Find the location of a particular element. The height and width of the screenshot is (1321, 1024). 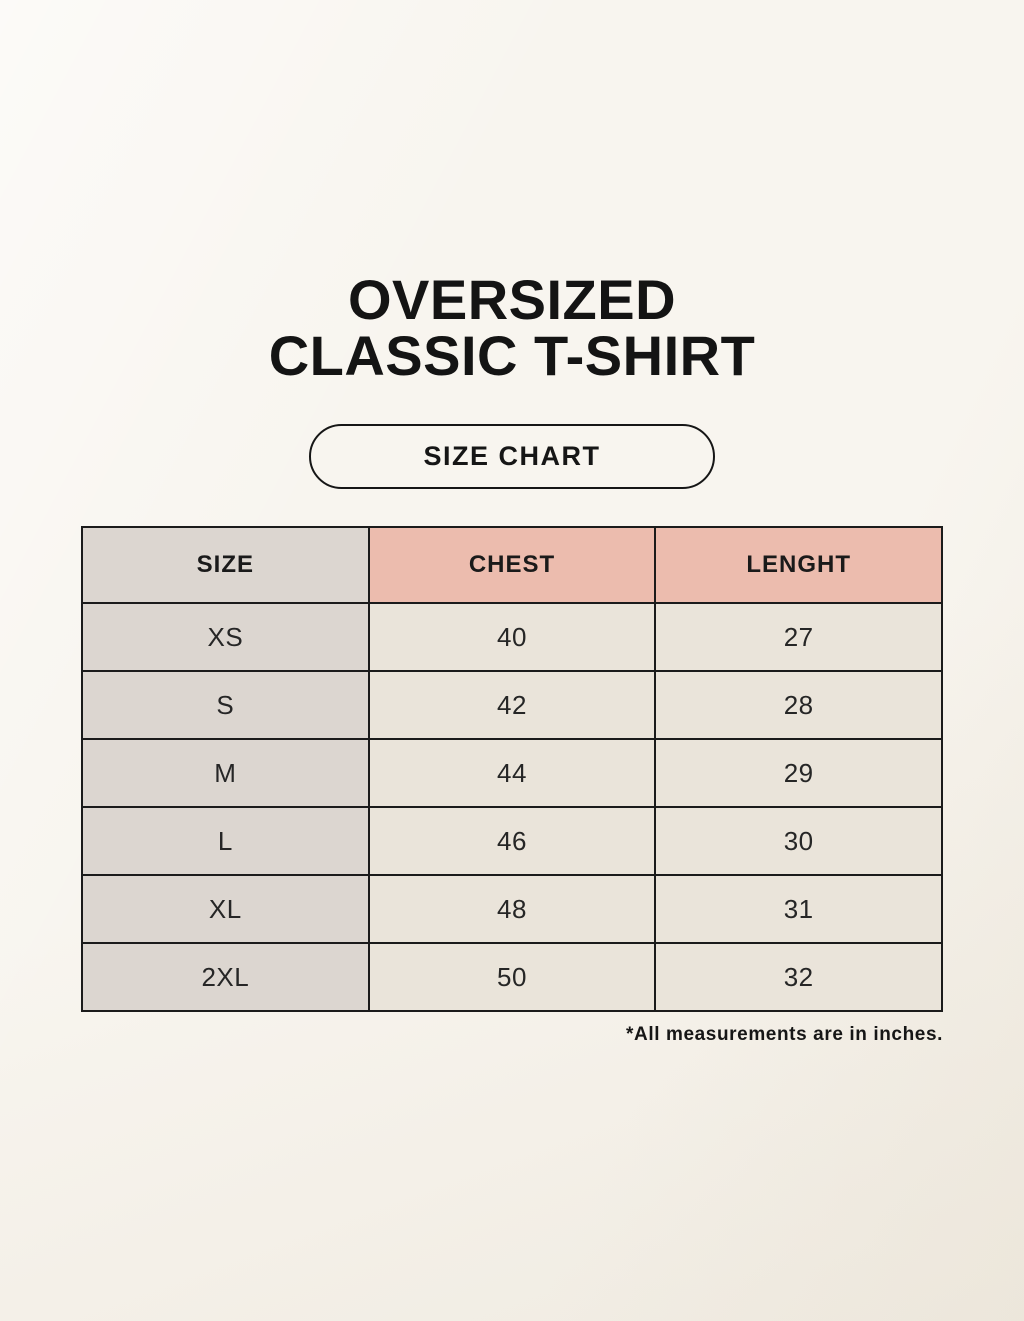

size-label: S is located at coordinates (225, 705).